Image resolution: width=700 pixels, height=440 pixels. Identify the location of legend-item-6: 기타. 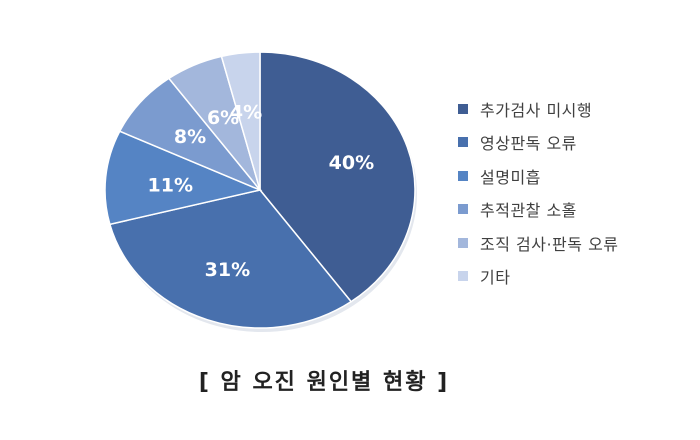
(538, 277).